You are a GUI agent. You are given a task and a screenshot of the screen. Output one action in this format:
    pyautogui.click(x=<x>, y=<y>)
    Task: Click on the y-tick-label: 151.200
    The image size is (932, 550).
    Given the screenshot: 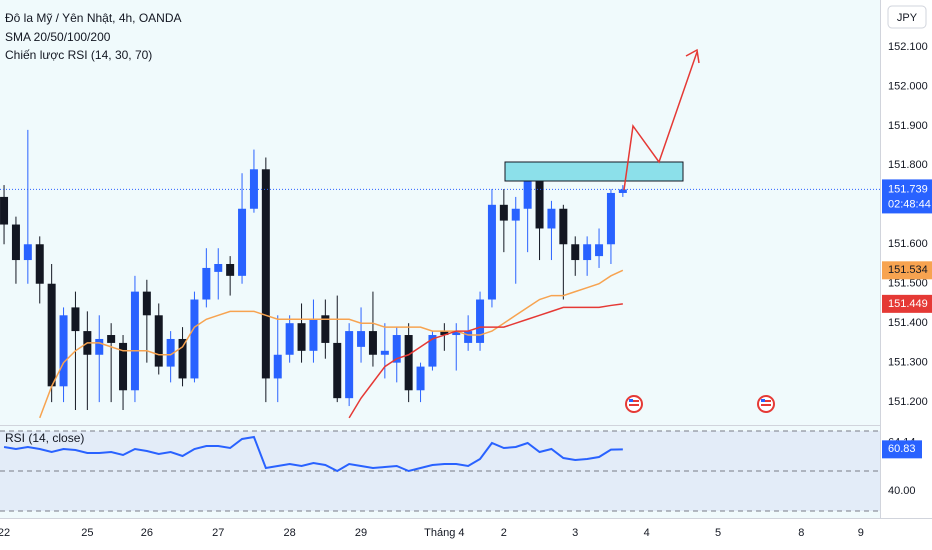 What is the action you would take?
    pyautogui.click(x=908, y=402)
    